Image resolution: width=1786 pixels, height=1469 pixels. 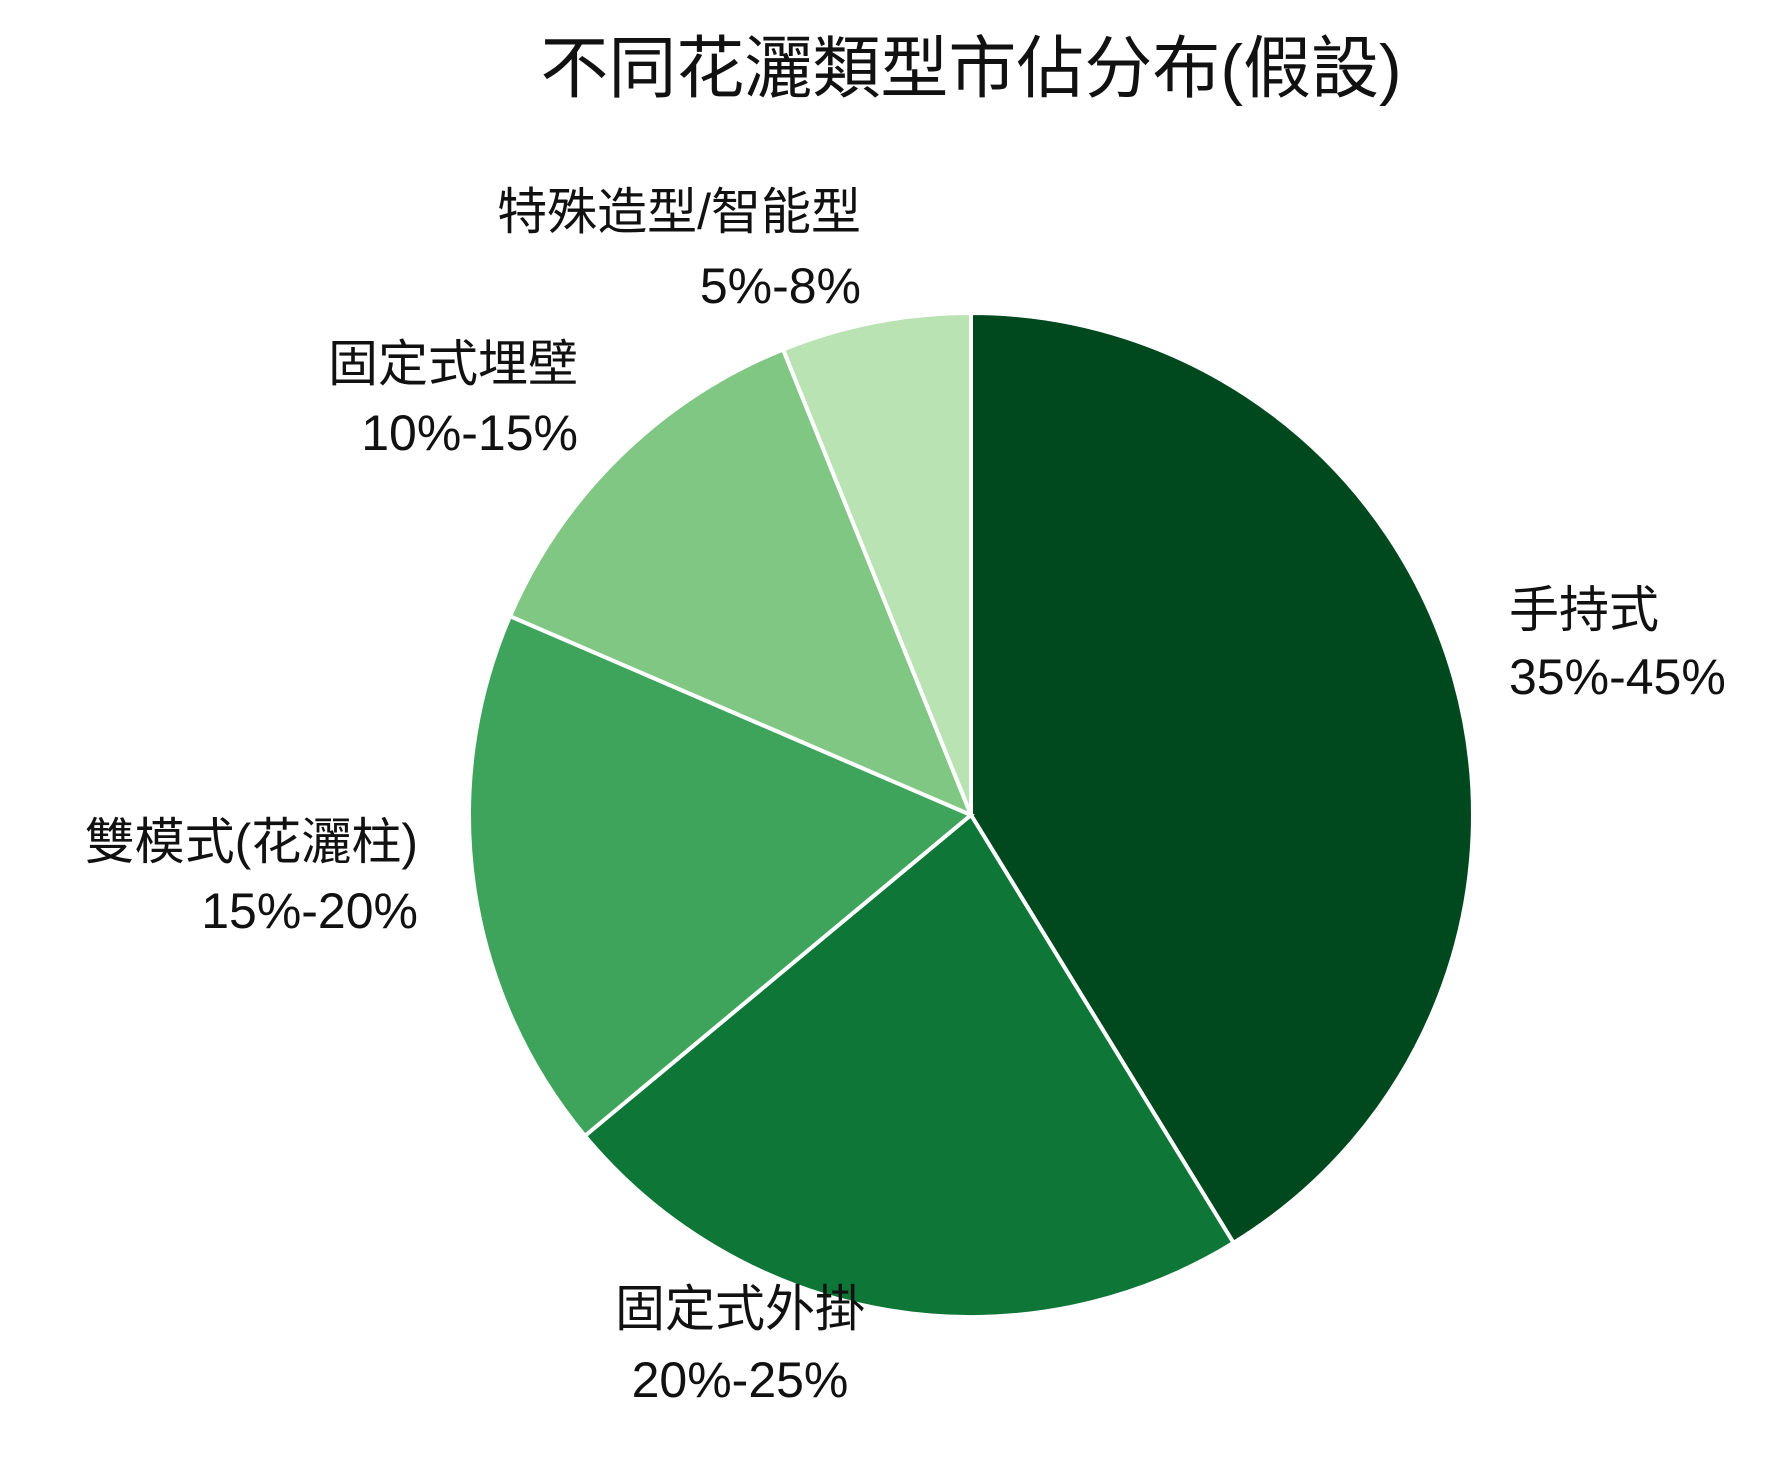 I want to click on slice-label: 固定式埋壁, so click(x=453, y=364).